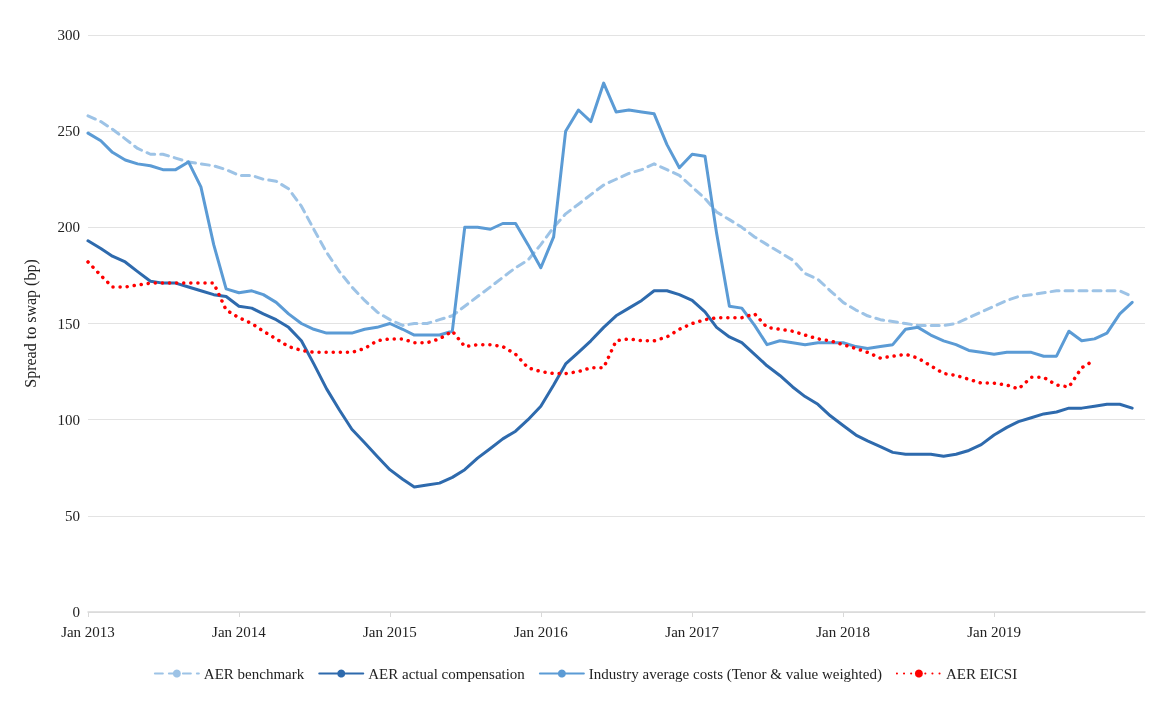  Describe the element at coordinates (692, 631) in the screenshot. I see `x-tick-label: Jan 2017` at that location.